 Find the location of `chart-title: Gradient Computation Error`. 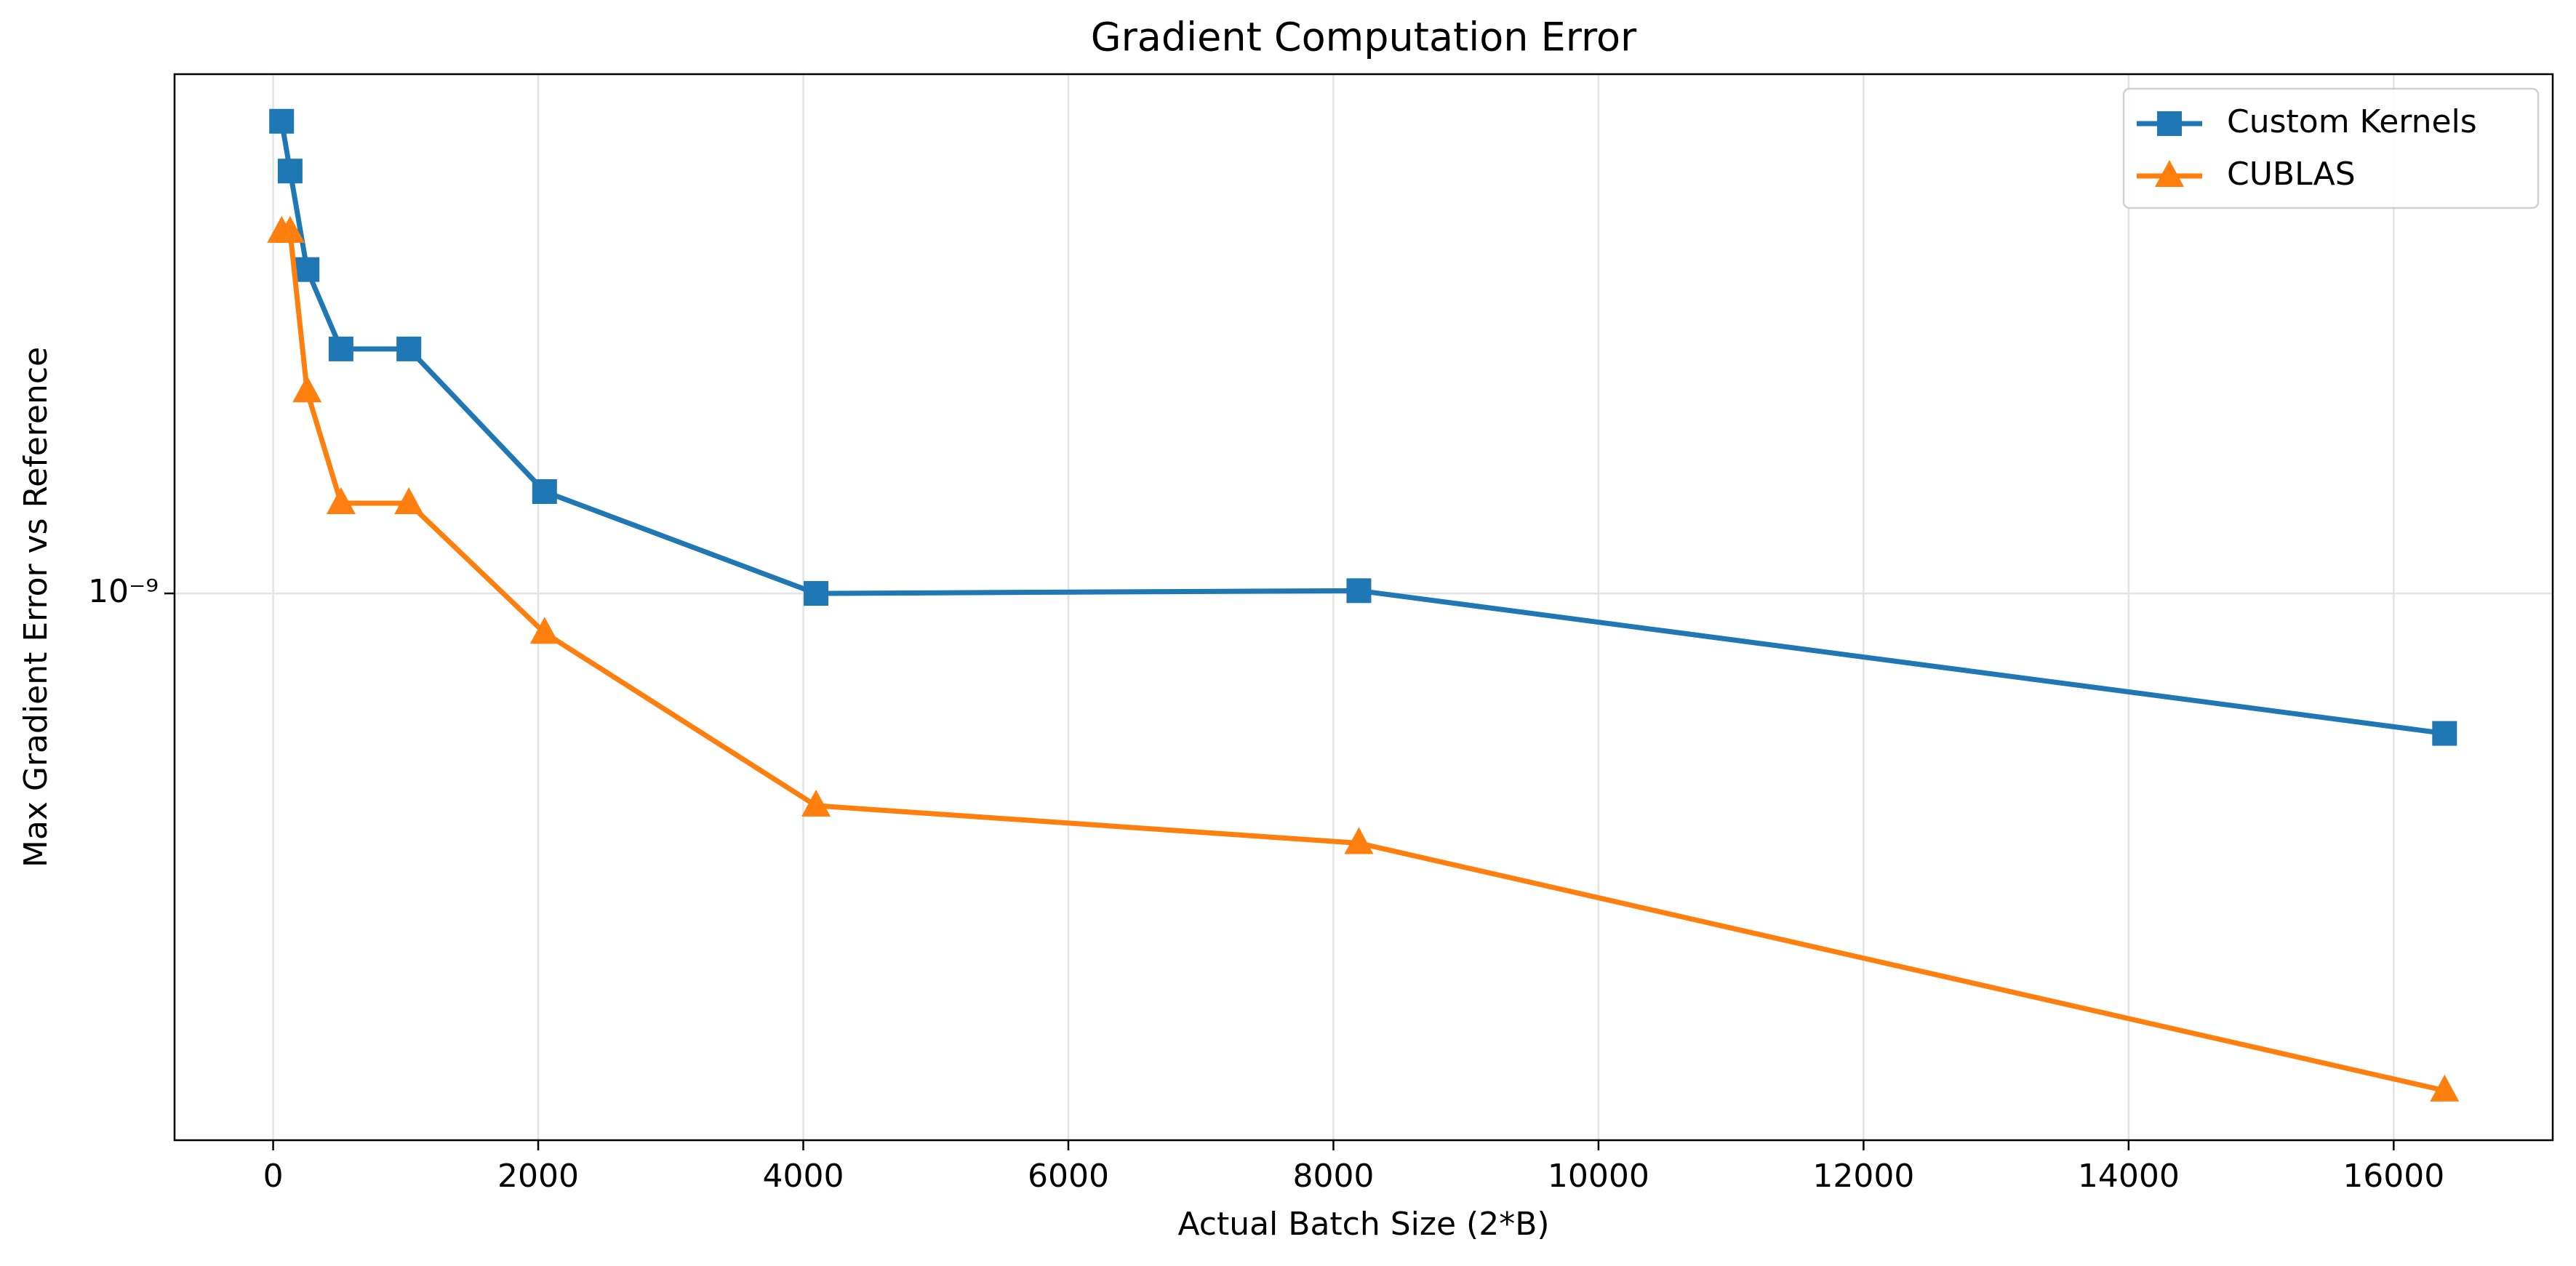

chart-title: Gradient Computation Error is located at coordinates (1364, 37).